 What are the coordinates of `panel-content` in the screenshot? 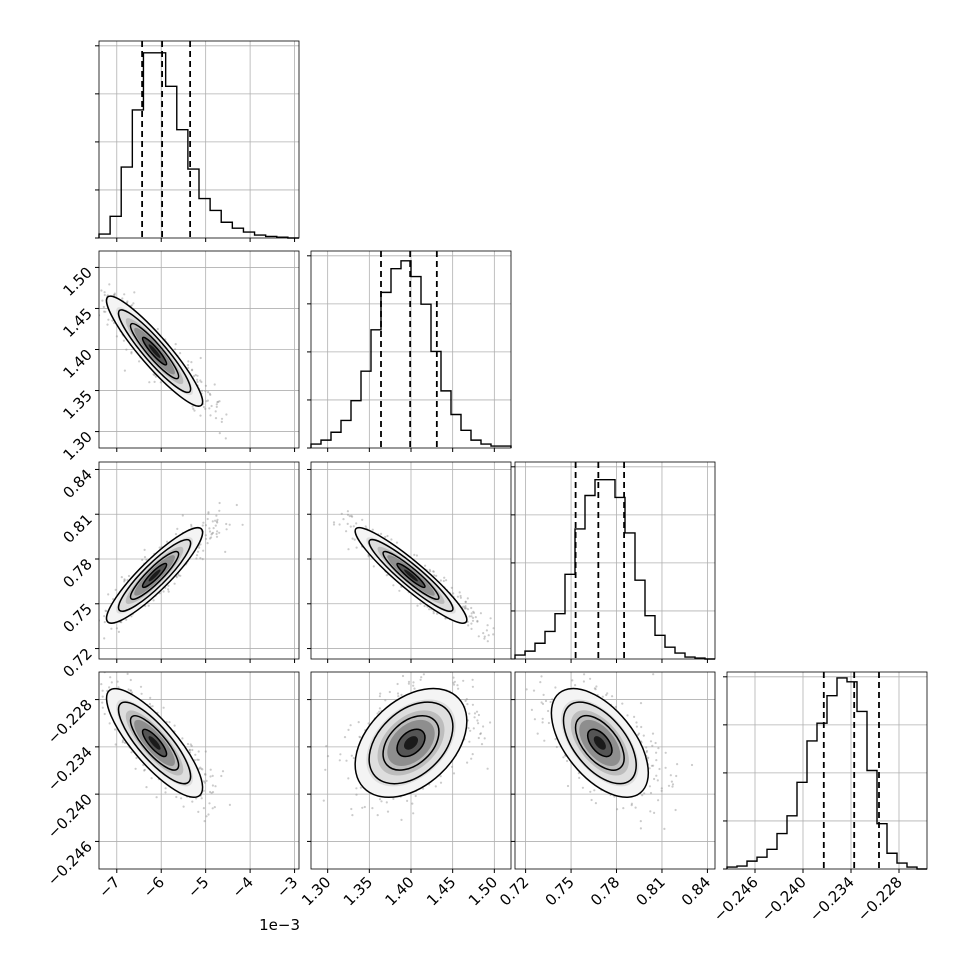 It's located at (411, 770).